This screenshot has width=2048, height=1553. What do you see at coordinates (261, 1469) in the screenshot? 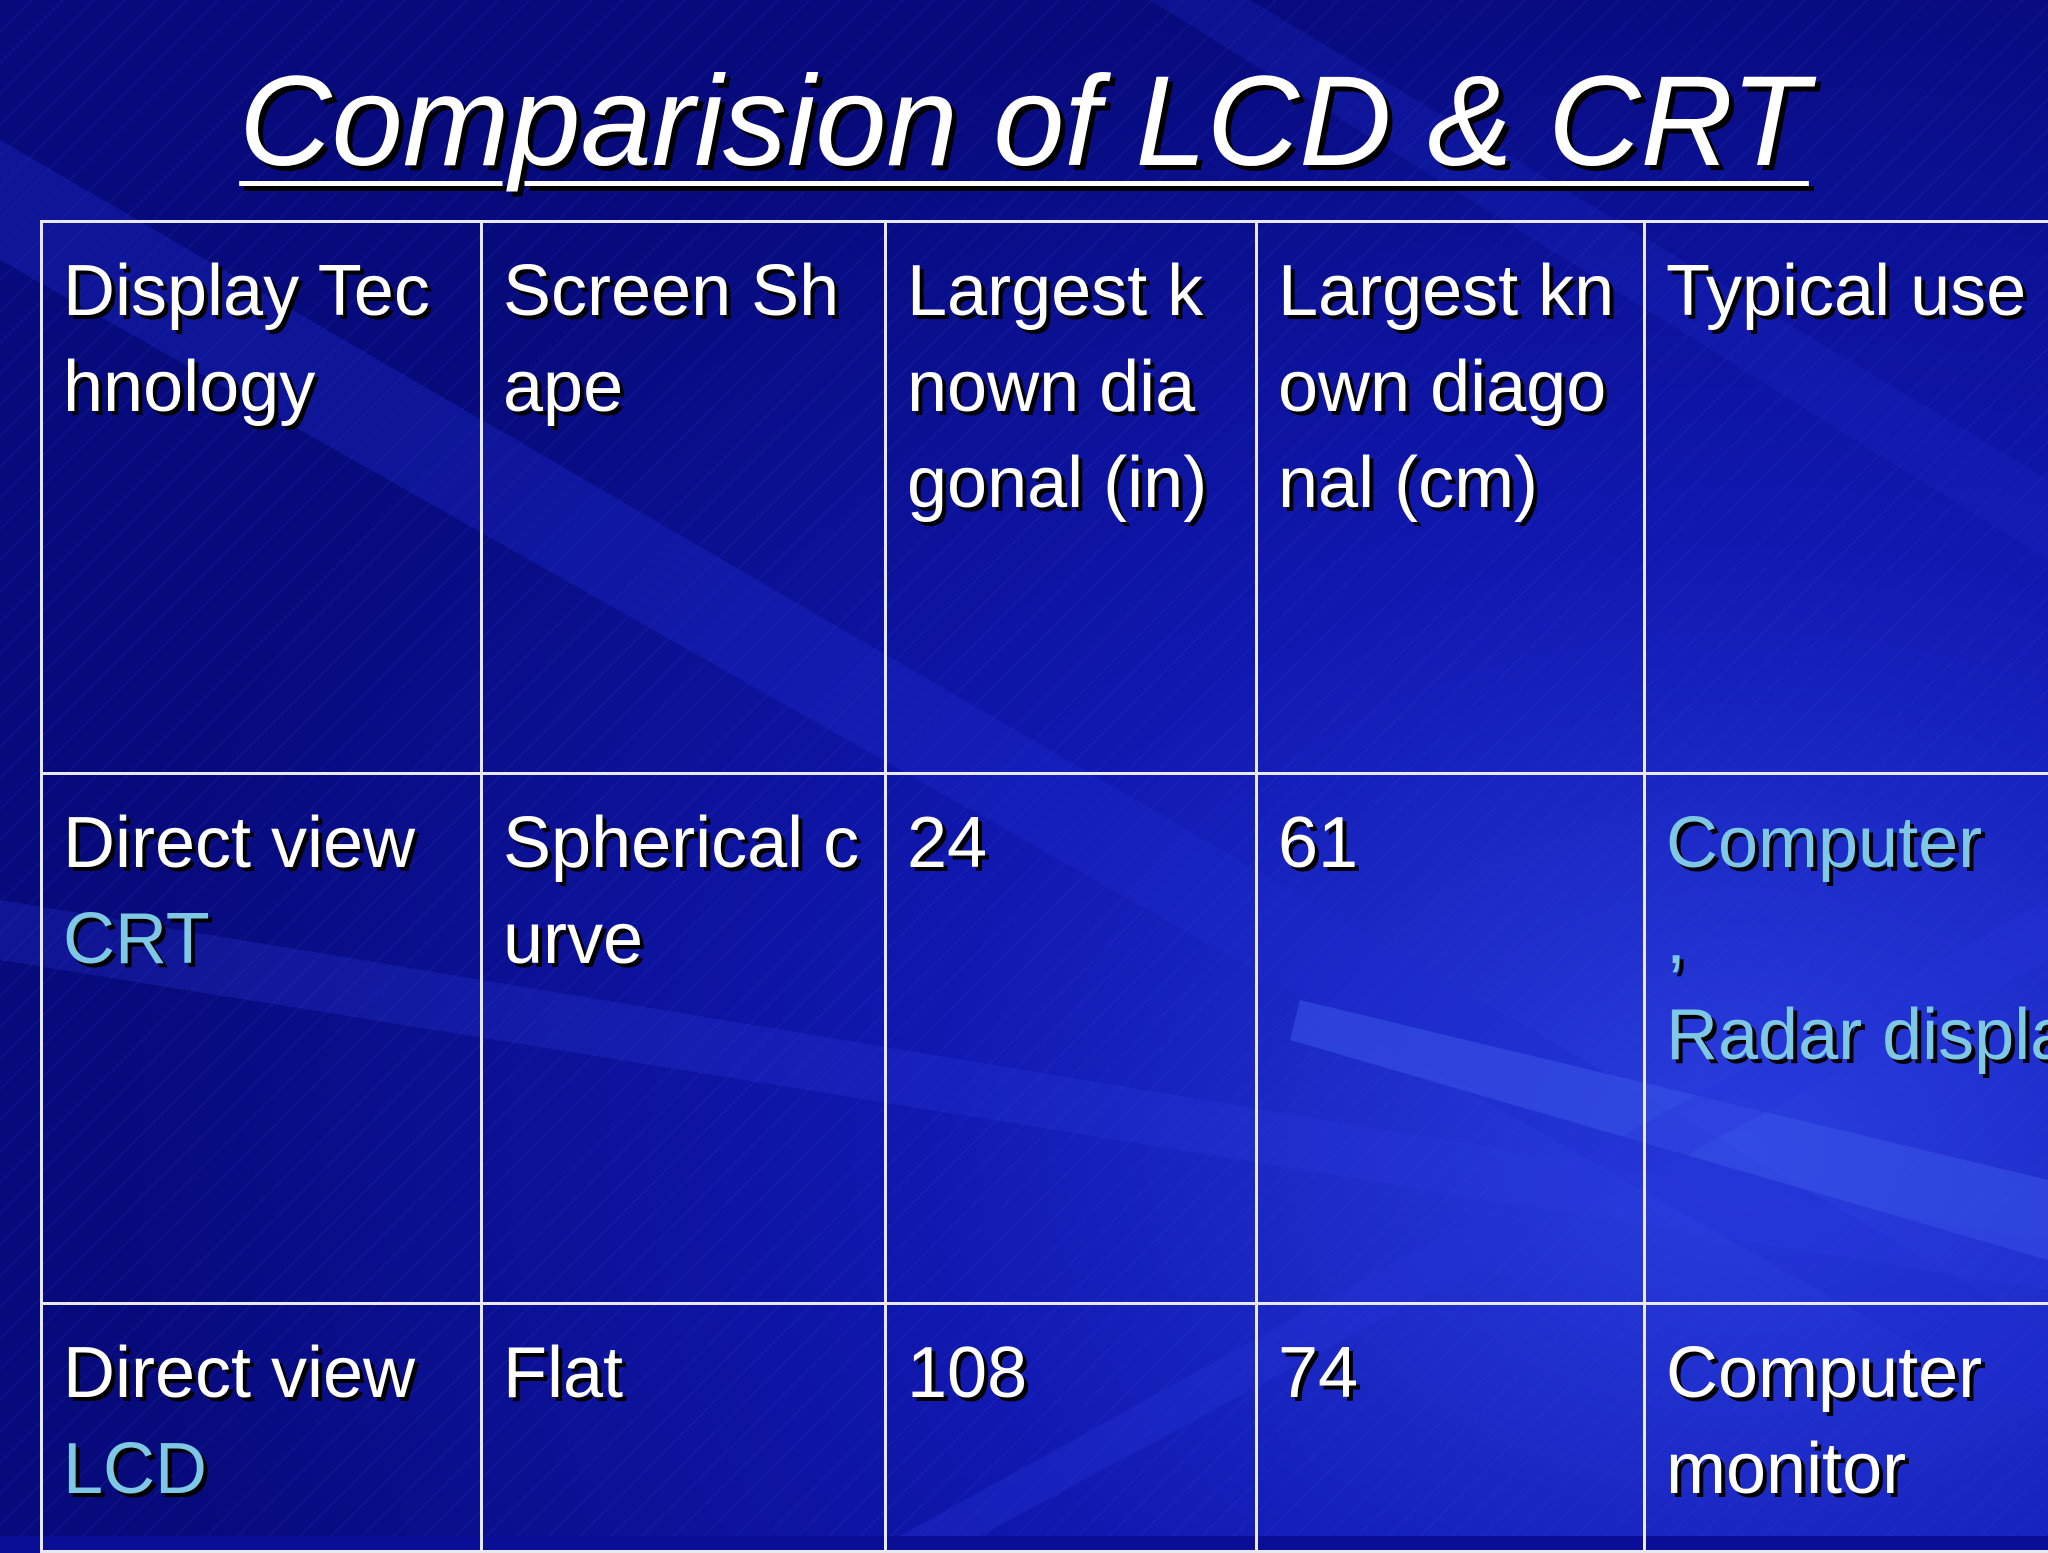
I see `technology-name: LCD` at bounding box center [261, 1469].